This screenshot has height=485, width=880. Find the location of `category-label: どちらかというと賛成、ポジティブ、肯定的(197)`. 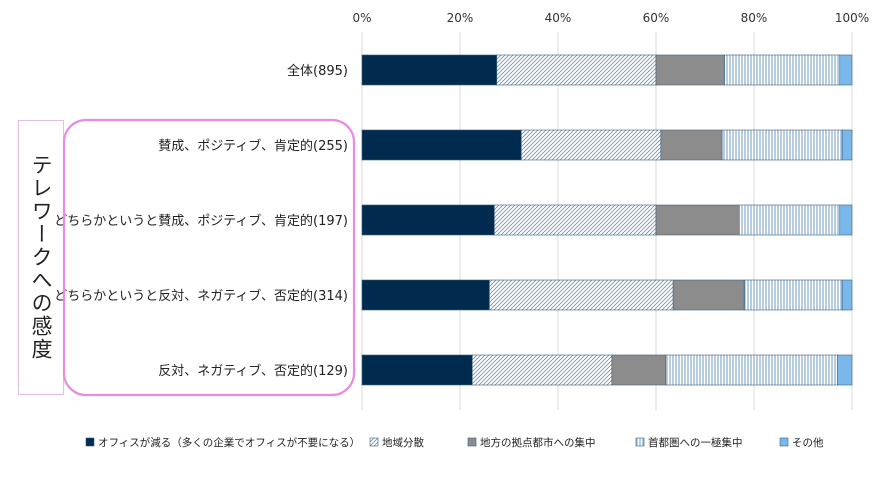

category-label: どちらかというと賛成、ポジティブ、肯定的(197) is located at coordinates (201, 221).